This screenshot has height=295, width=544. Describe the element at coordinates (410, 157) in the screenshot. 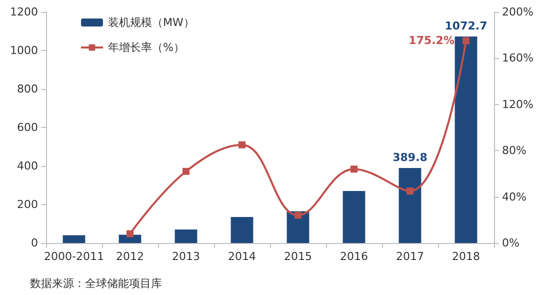

I see `data-label: 389.8` at that location.